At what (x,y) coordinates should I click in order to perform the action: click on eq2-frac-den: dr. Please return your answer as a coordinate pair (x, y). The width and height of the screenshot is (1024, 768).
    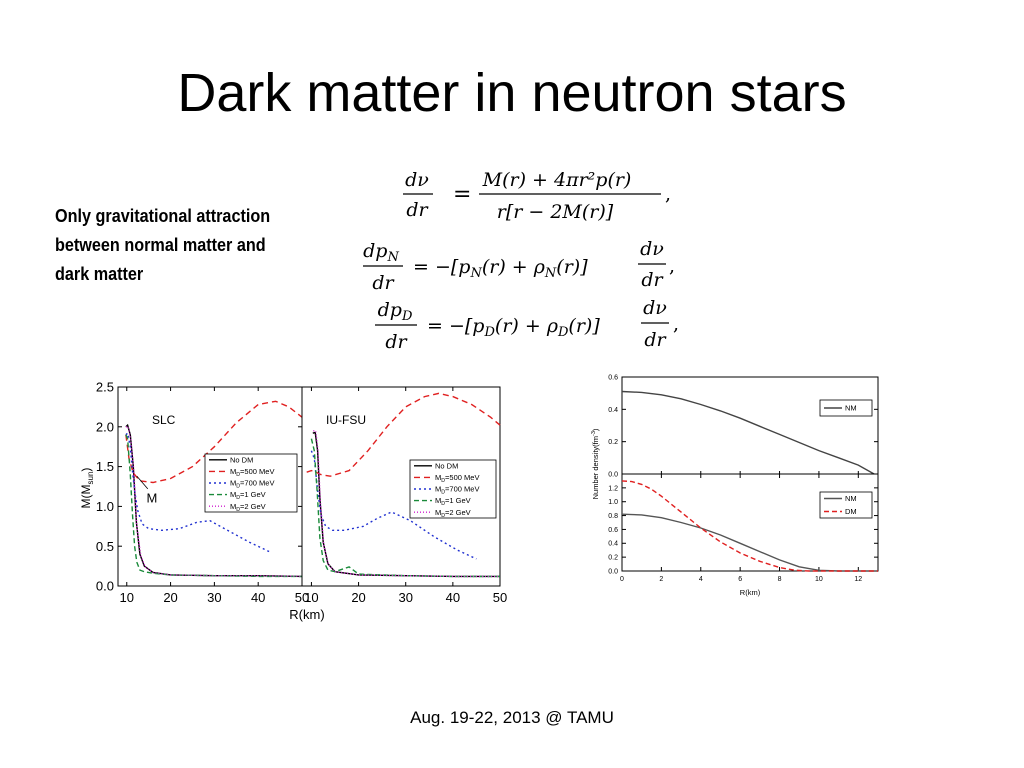
    Looking at the image, I should click on (652, 280).